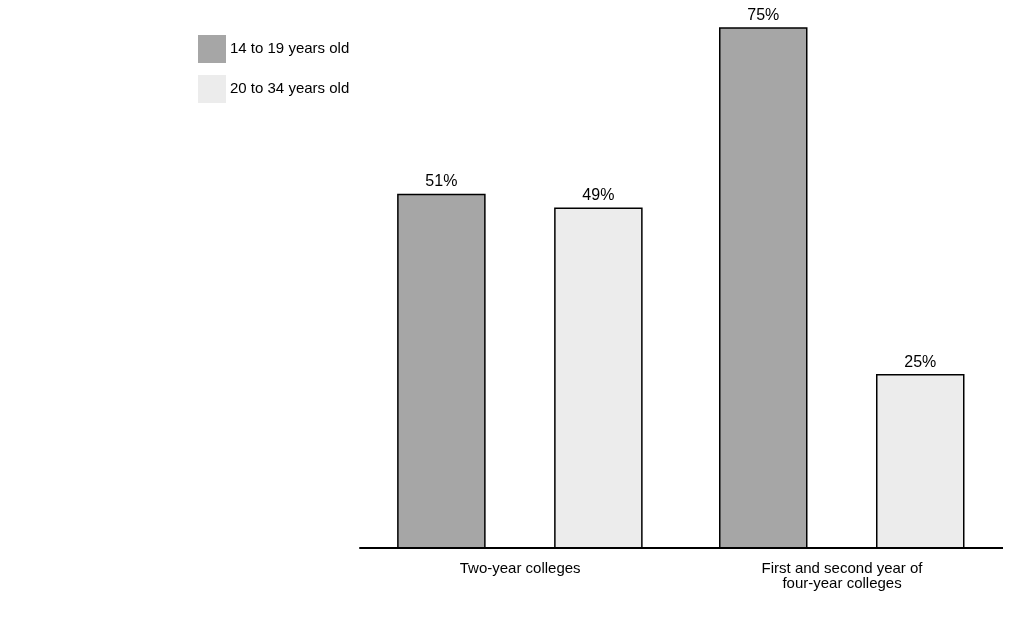 The height and width of the screenshot is (630, 1025). I want to click on x-tick-label: First and second year of four-year colleges, so click(842, 574).